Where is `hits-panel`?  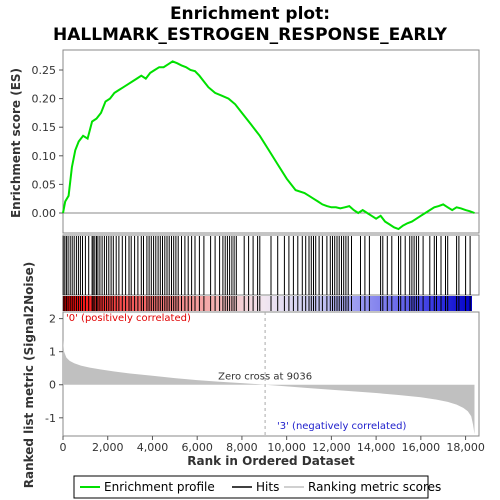 hits-panel is located at coordinates (271, 265).